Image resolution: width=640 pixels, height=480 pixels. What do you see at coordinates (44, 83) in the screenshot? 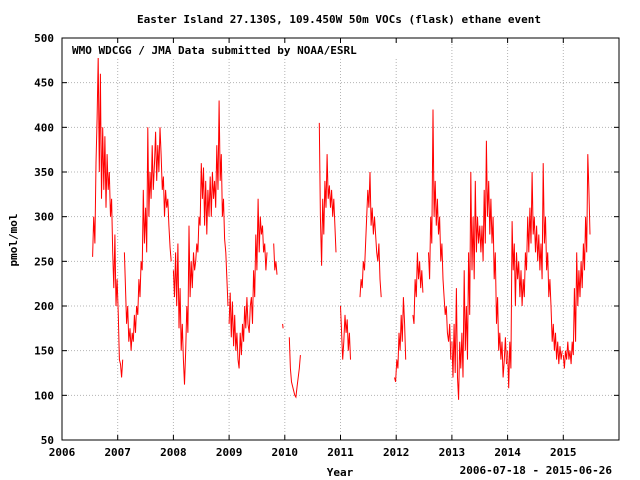
I see `y-tick-label: 450` at bounding box center [44, 83].